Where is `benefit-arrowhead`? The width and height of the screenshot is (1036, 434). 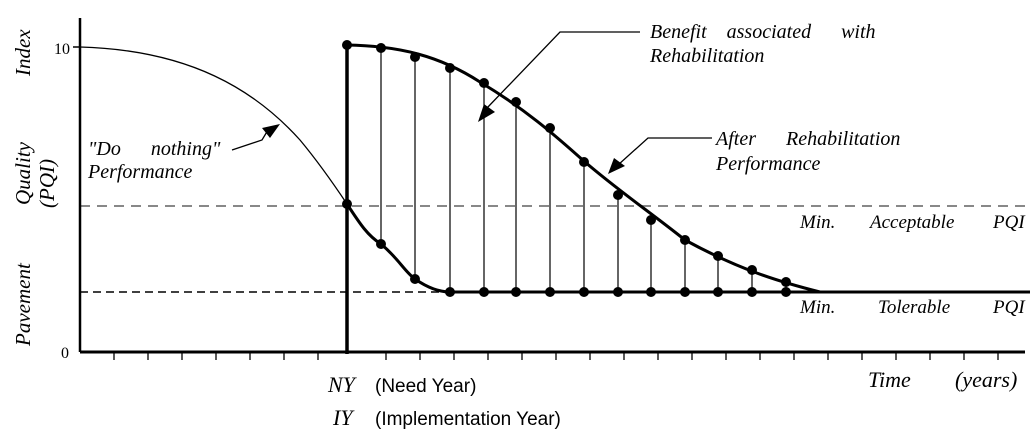
benefit-arrowhead is located at coordinates (486, 113).